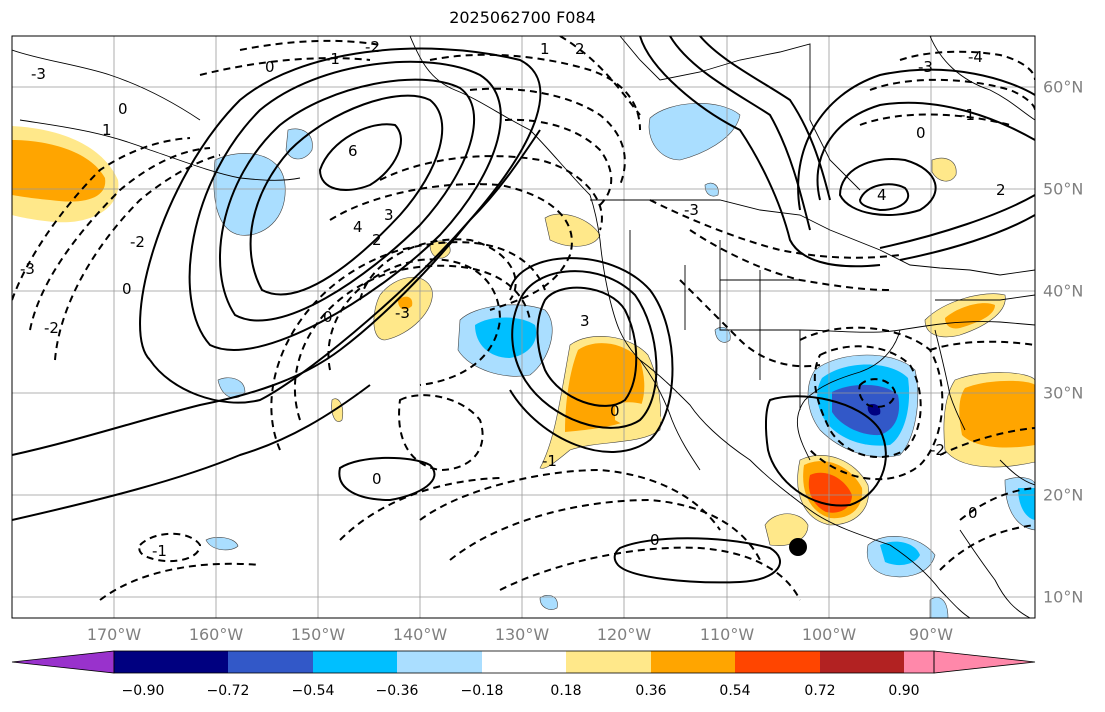 This screenshot has width=1105, height=712. What do you see at coordinates (829, 634) in the screenshot?
I see `lon-label: 100°W` at bounding box center [829, 634].